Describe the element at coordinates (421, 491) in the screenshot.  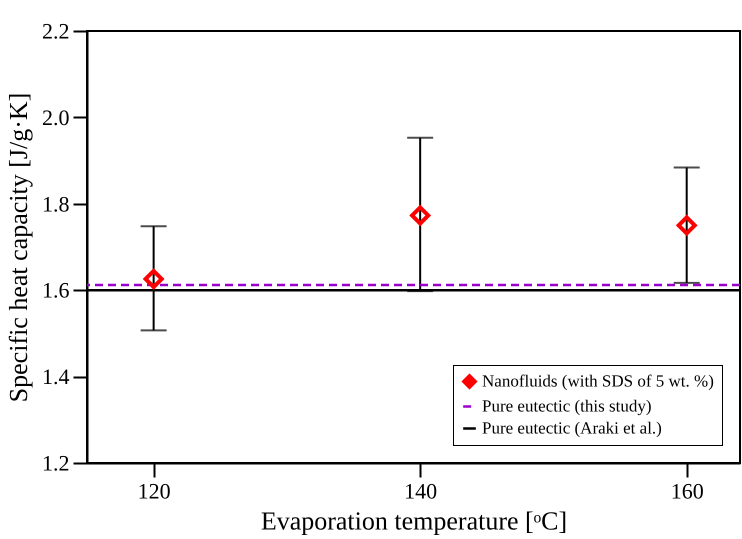
I see `x-tick-label: 140` at that location.